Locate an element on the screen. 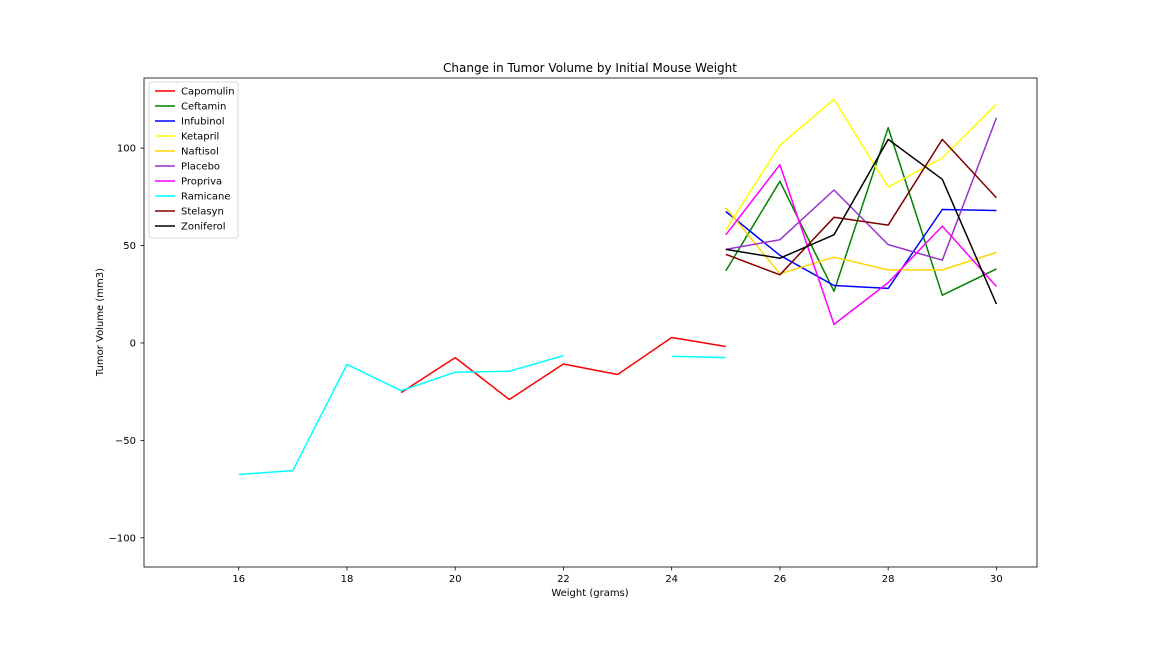 The image size is (1152, 652). series-line-zoniferol is located at coordinates (861, 221).